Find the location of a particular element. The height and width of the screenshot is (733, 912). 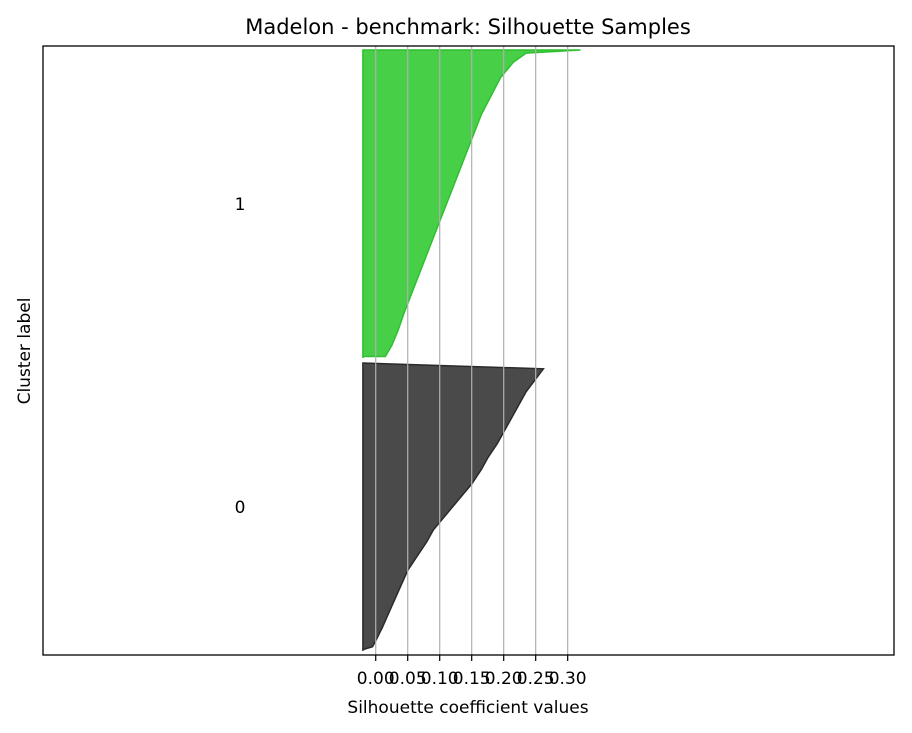

x-axis-ticks: 0.000.050.100.150.200.250.30 is located at coordinates (472, 672).